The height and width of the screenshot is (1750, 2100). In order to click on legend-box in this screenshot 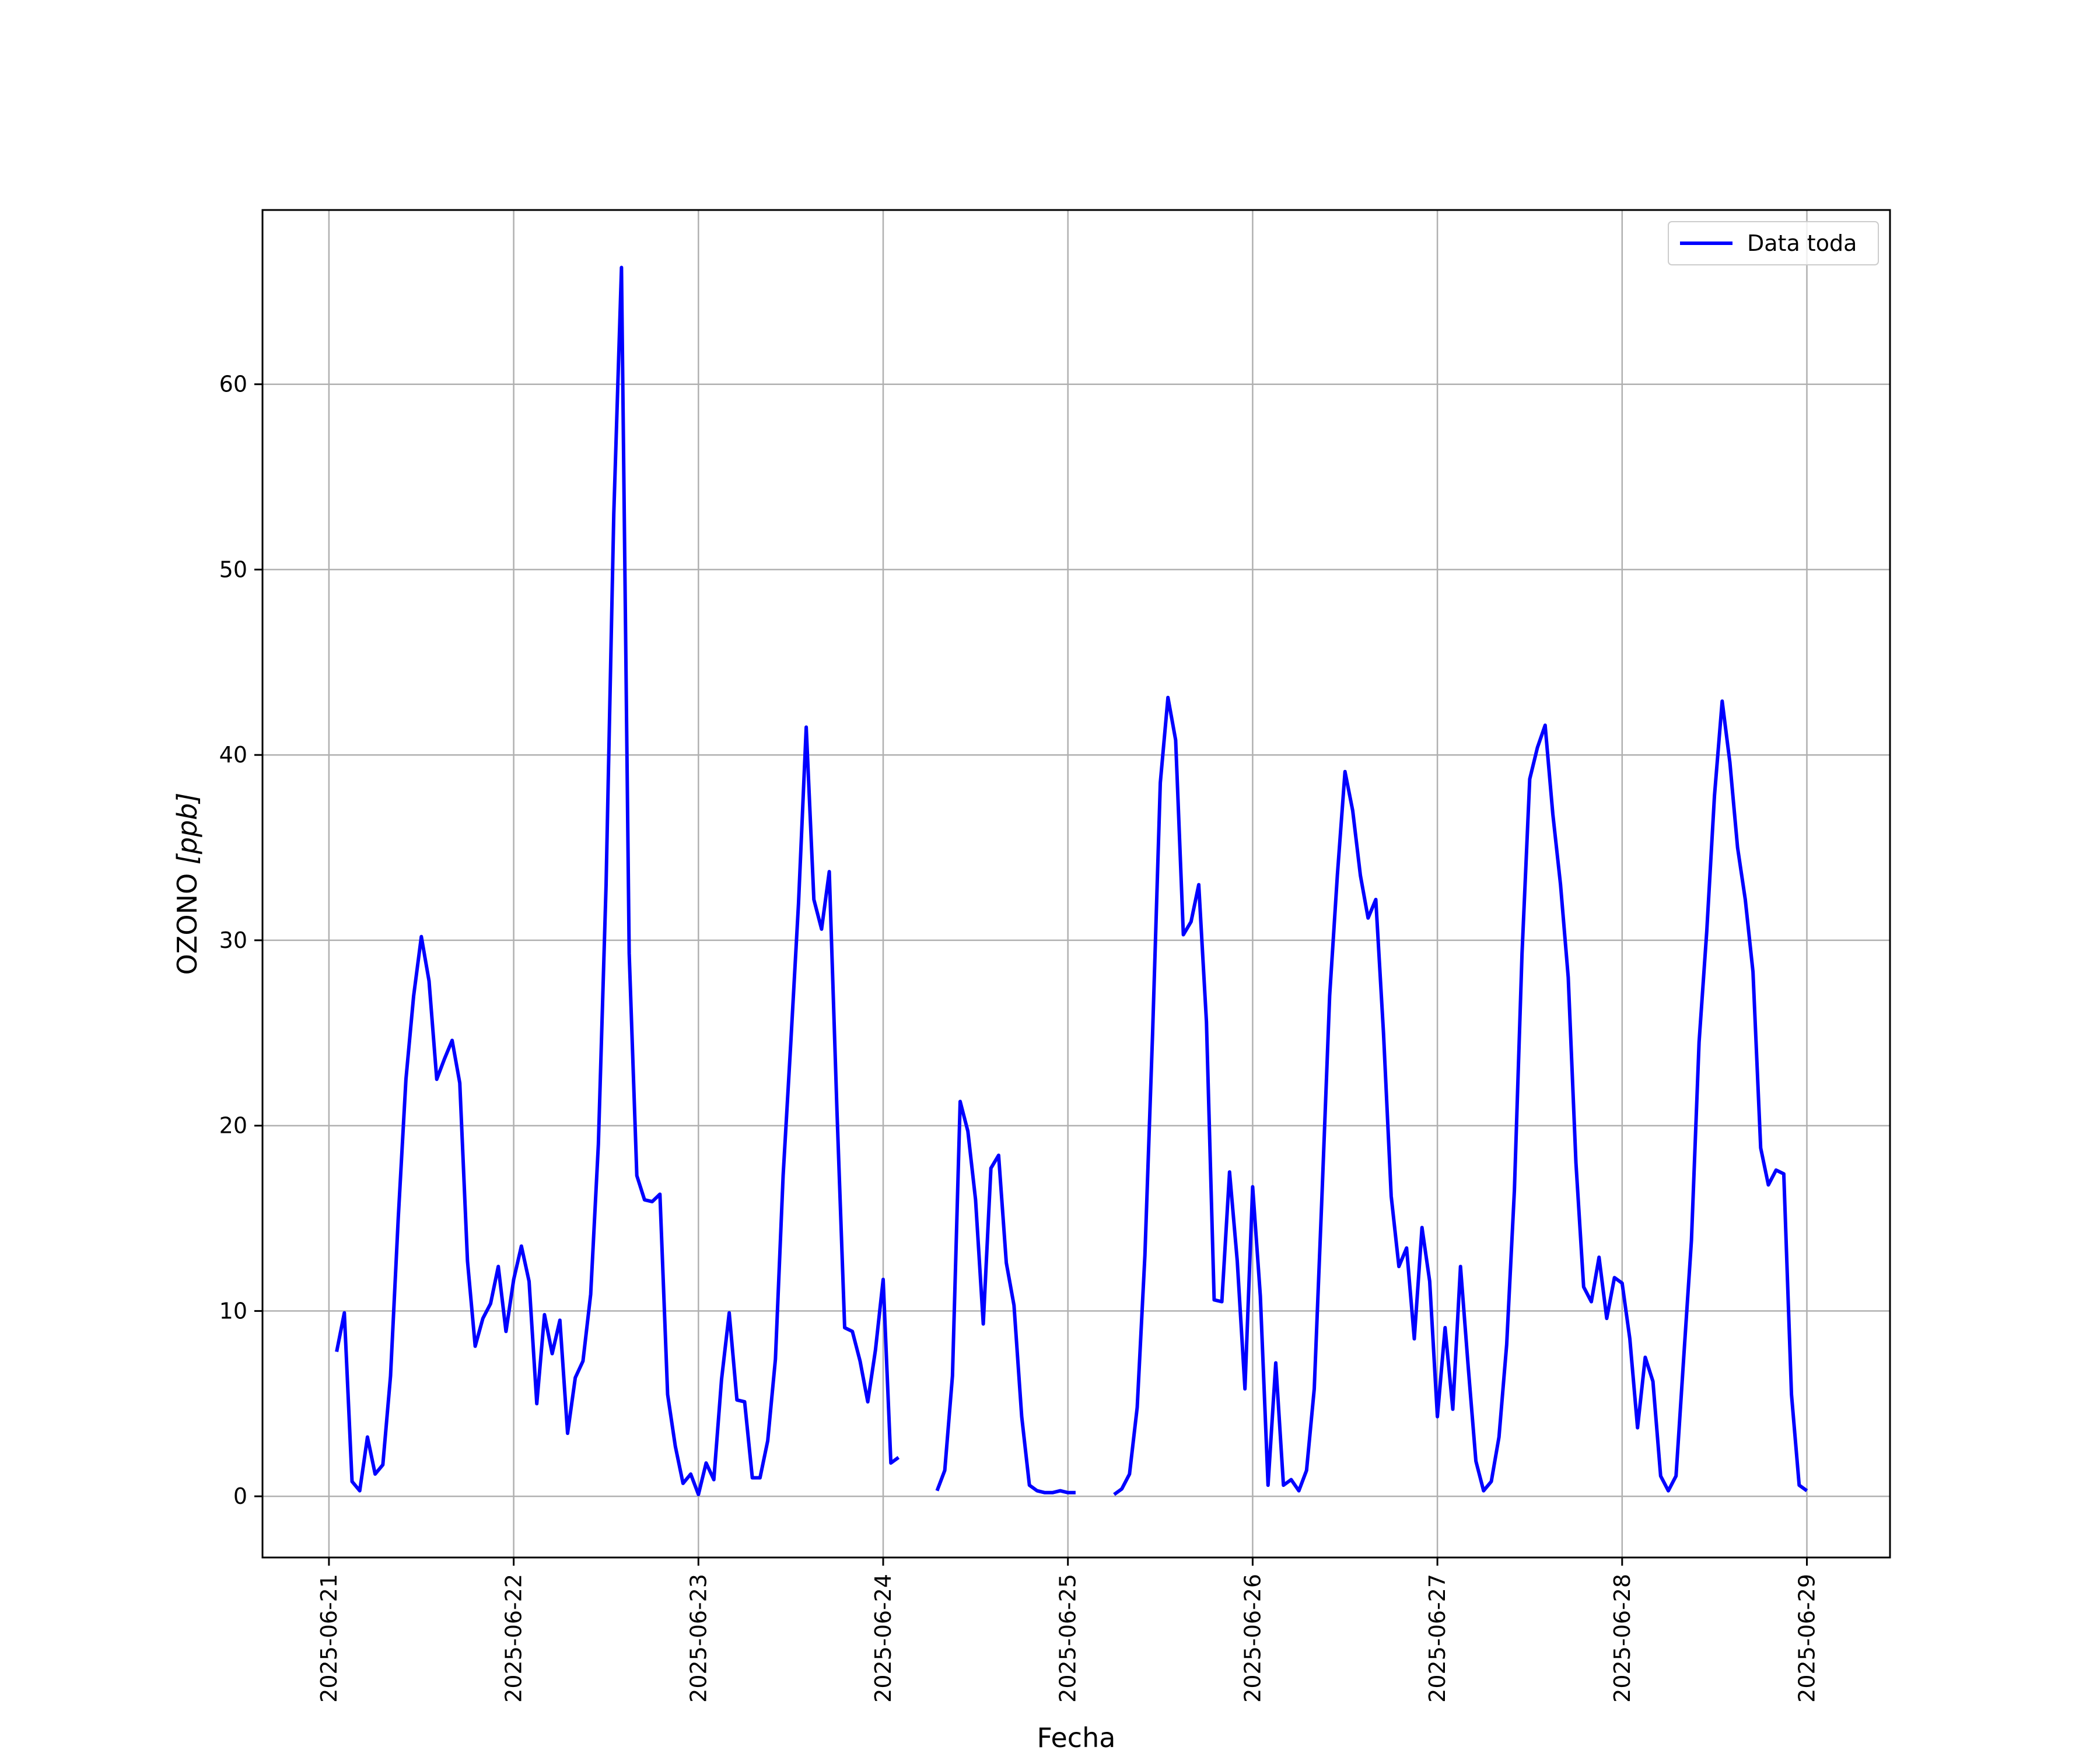, I will do `click(1773, 243)`.